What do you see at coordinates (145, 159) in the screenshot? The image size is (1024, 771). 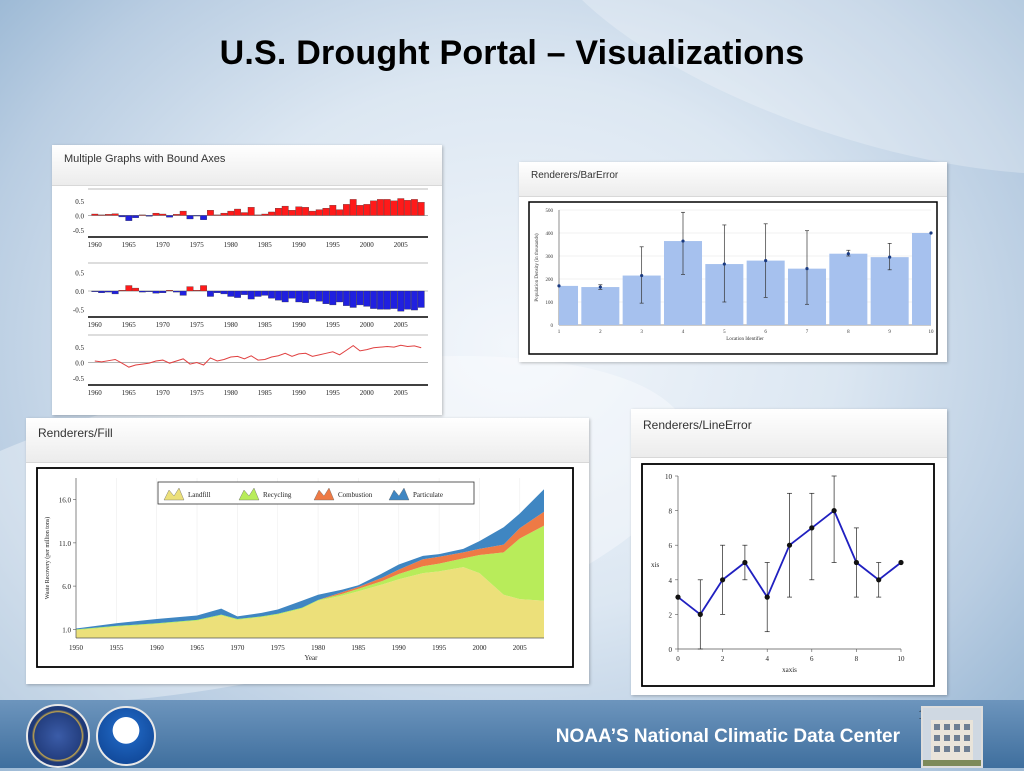 I see `panel-title: Multiple Graphs with Bound Axes` at bounding box center [145, 159].